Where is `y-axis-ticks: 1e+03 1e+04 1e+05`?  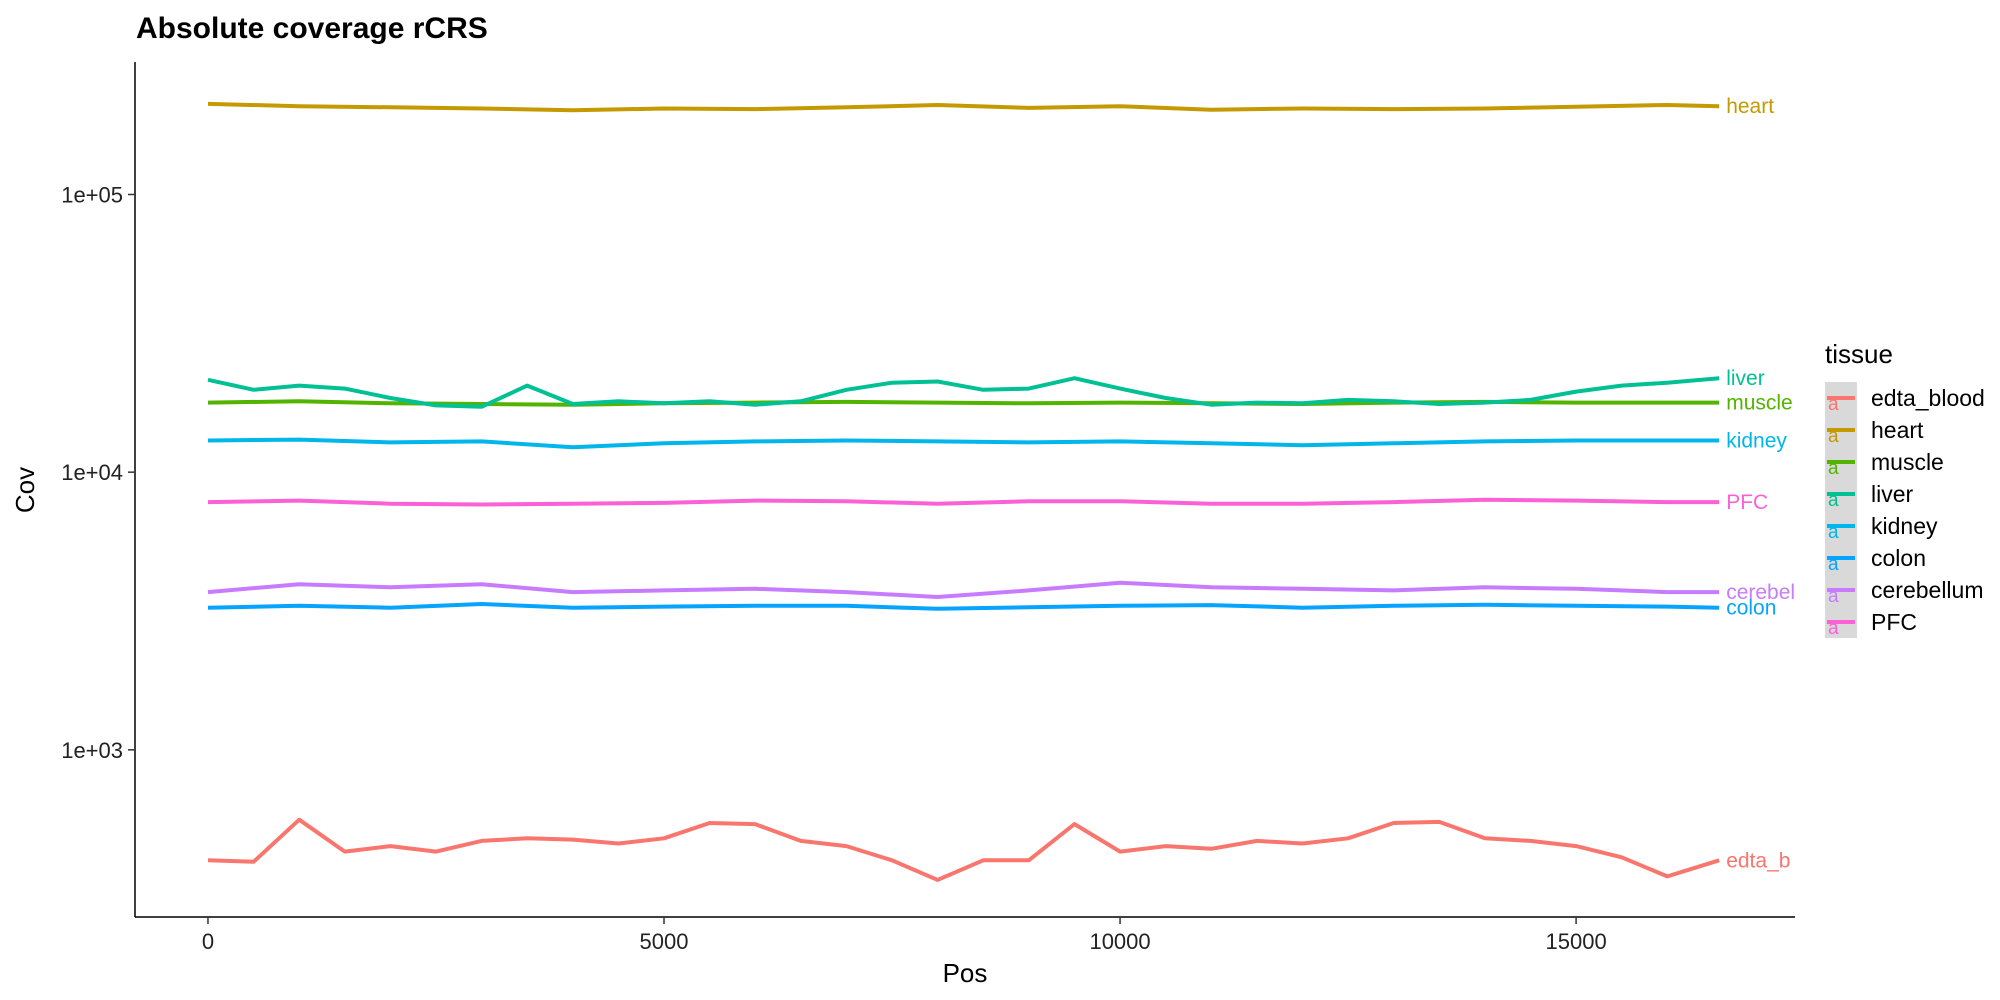
y-axis-ticks: 1e+03 1e+04 1e+05 is located at coordinates (98, 472).